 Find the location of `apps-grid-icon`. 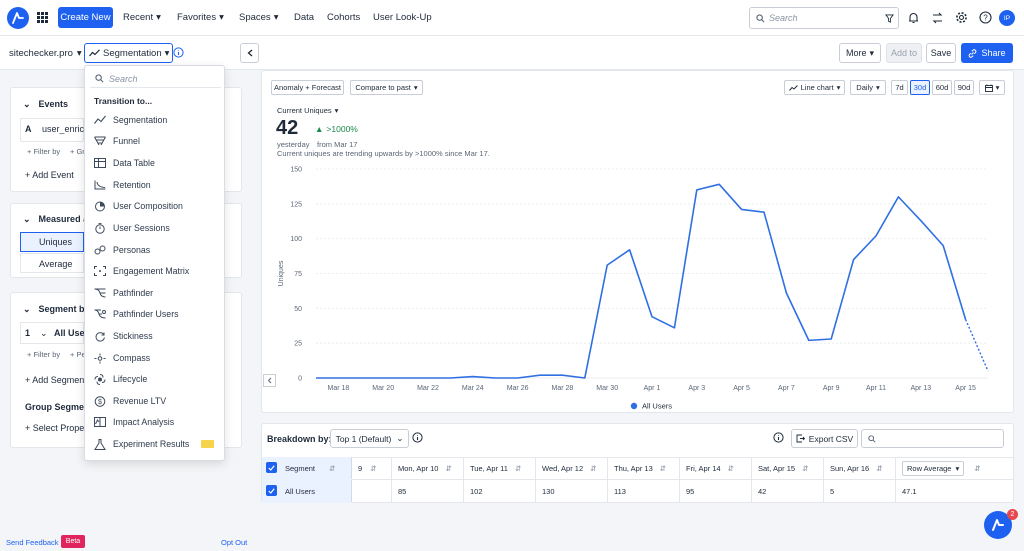

apps-grid-icon is located at coordinates (42, 17).